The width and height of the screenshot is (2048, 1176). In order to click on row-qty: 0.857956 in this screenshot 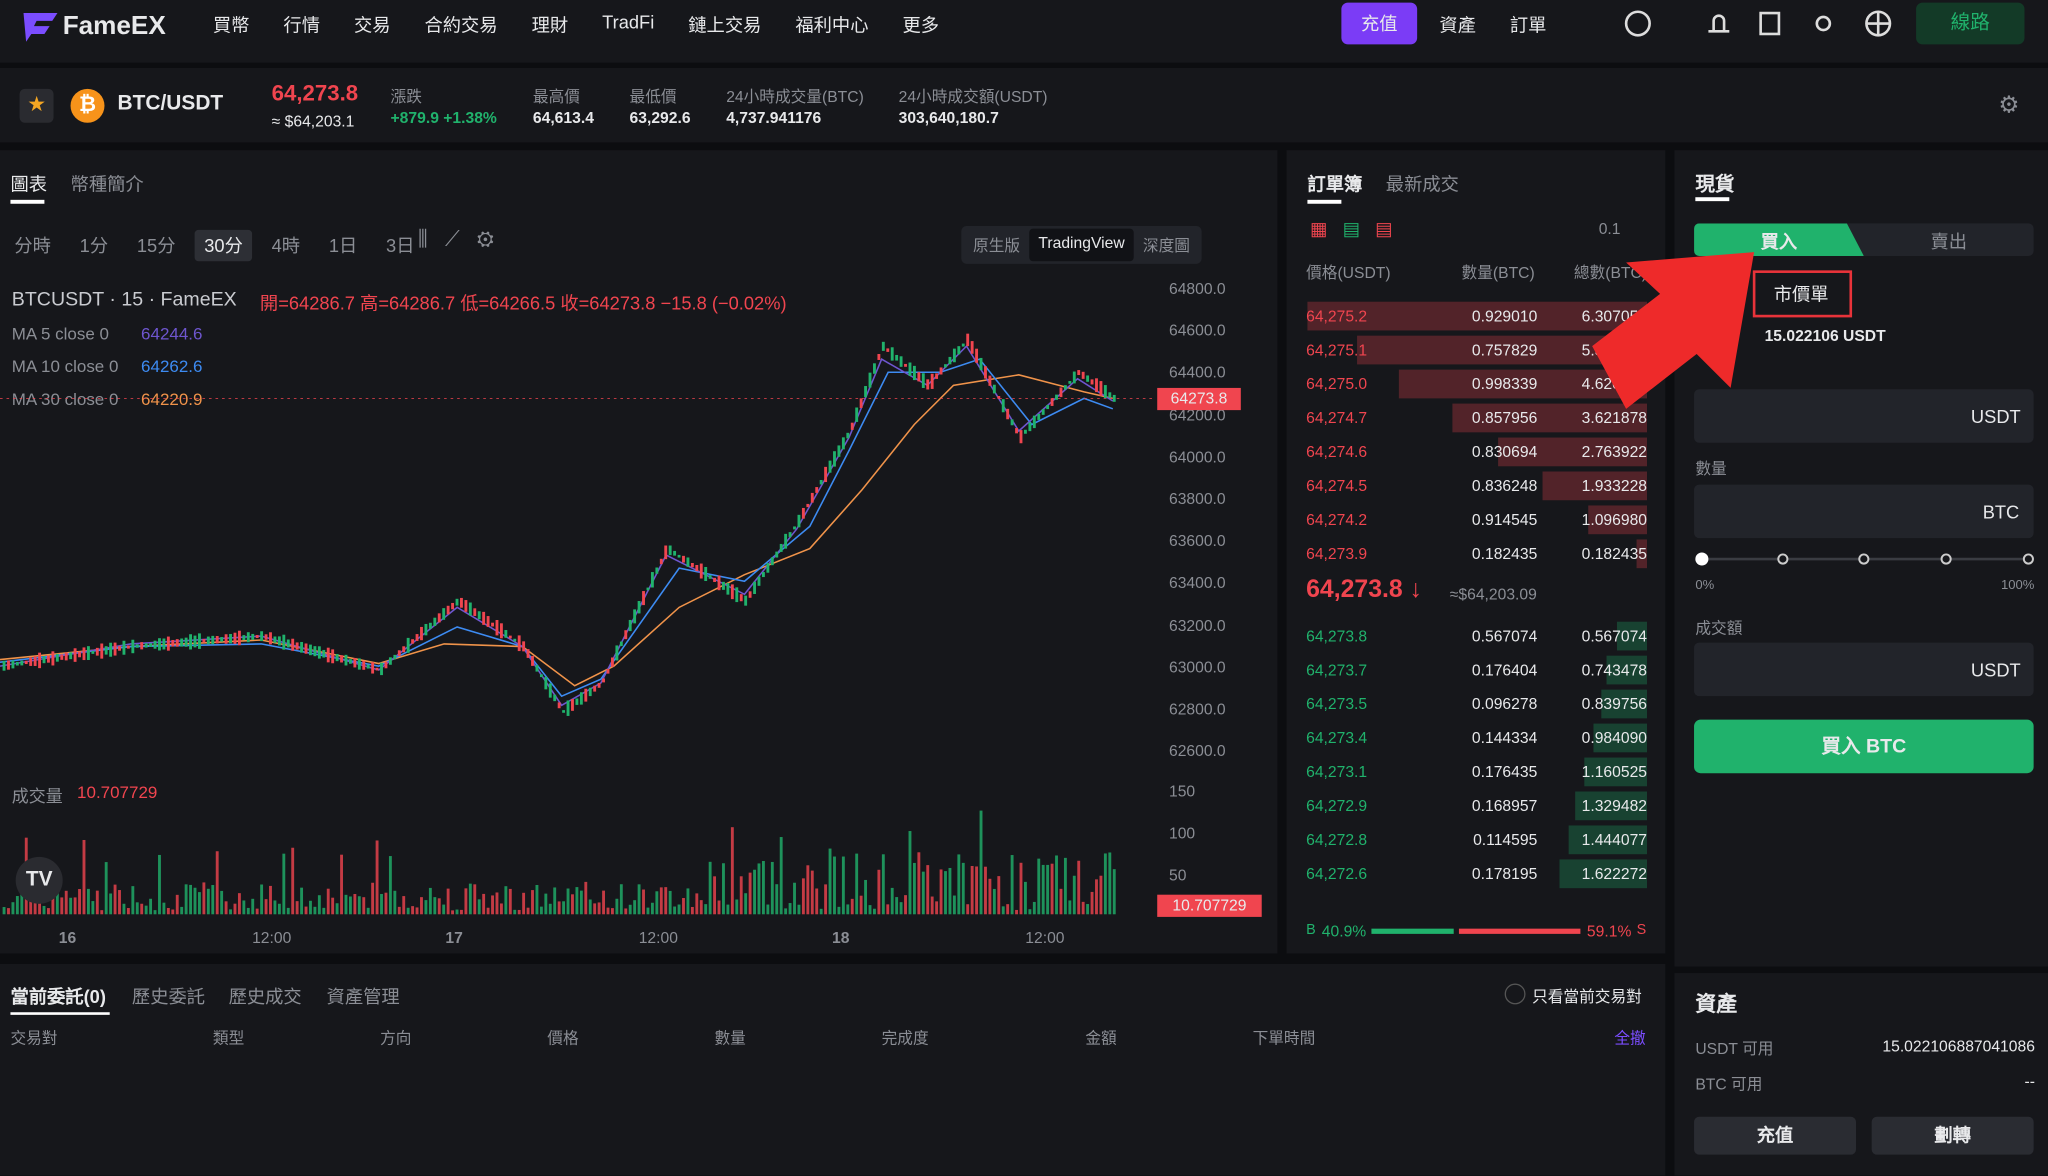, I will do `click(1504, 418)`.